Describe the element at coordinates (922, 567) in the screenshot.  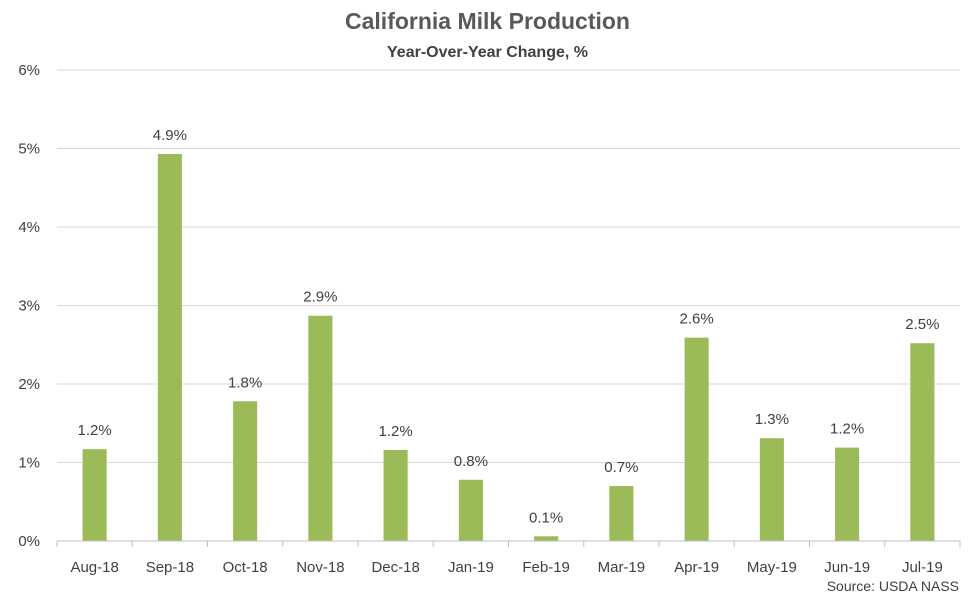
I see `x-tick-label: Jul-19` at that location.